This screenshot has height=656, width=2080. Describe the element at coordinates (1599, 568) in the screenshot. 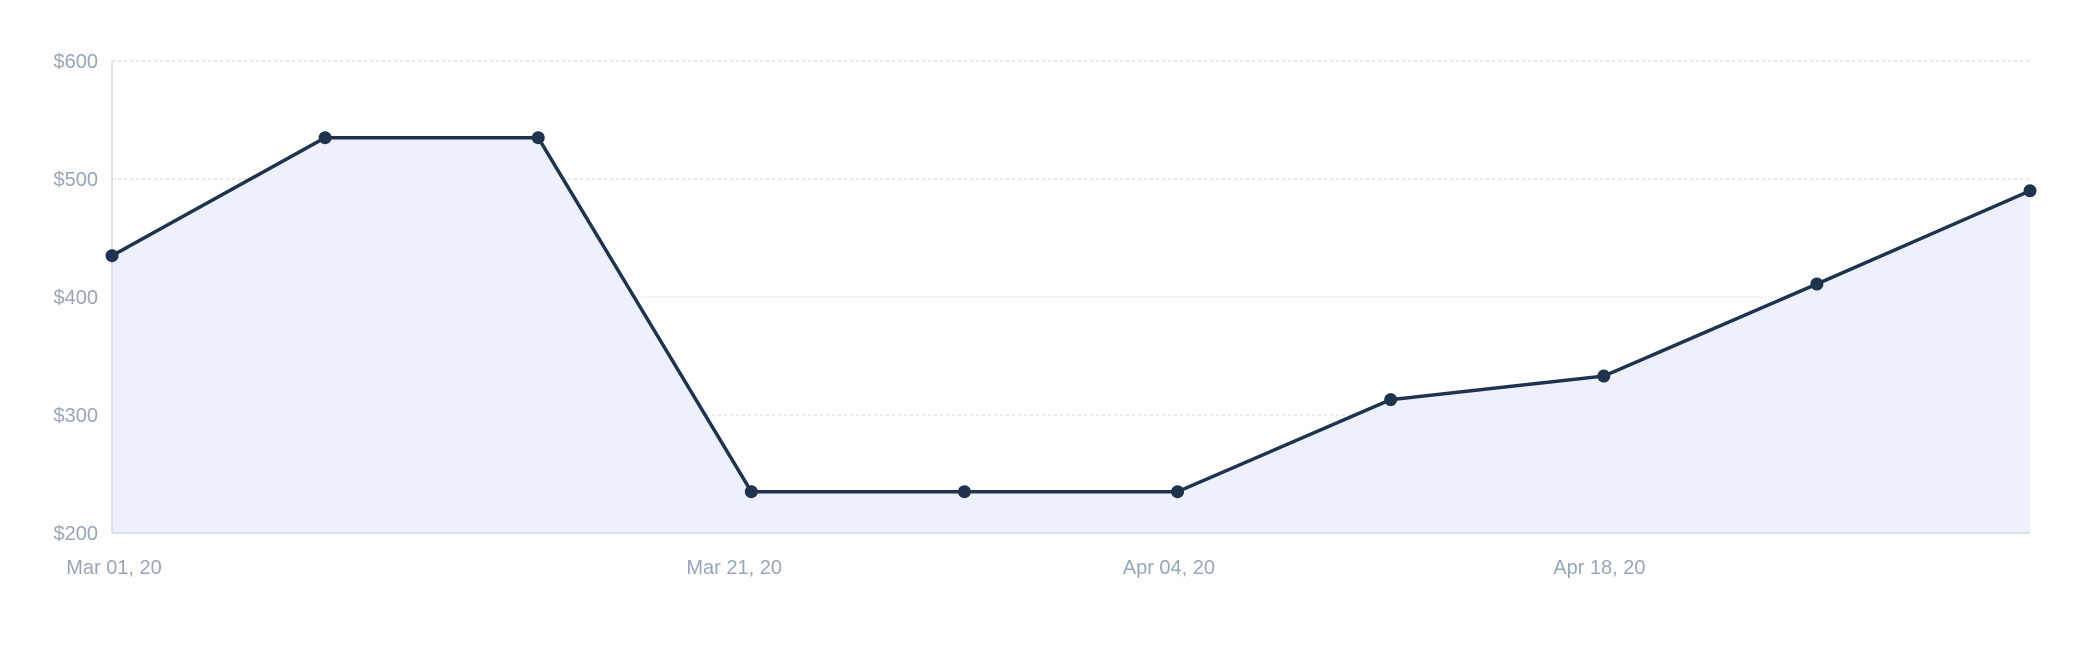

I see `x-tick-label: Apr 18, 20` at that location.